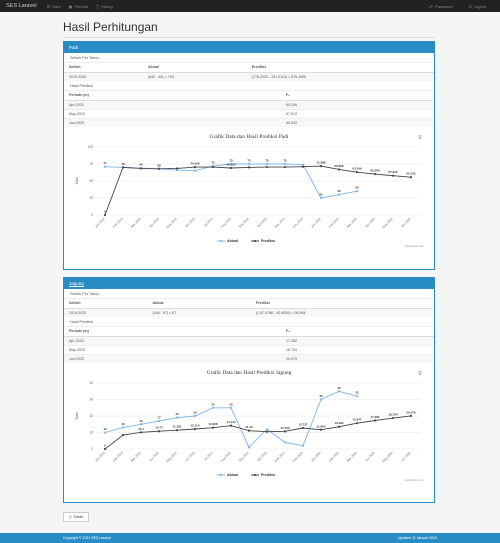 This screenshot has width=500, height=543. Describe the element at coordinates (477, 6) in the screenshot. I see `nav-link-logout: ⏻ Logout` at that location.